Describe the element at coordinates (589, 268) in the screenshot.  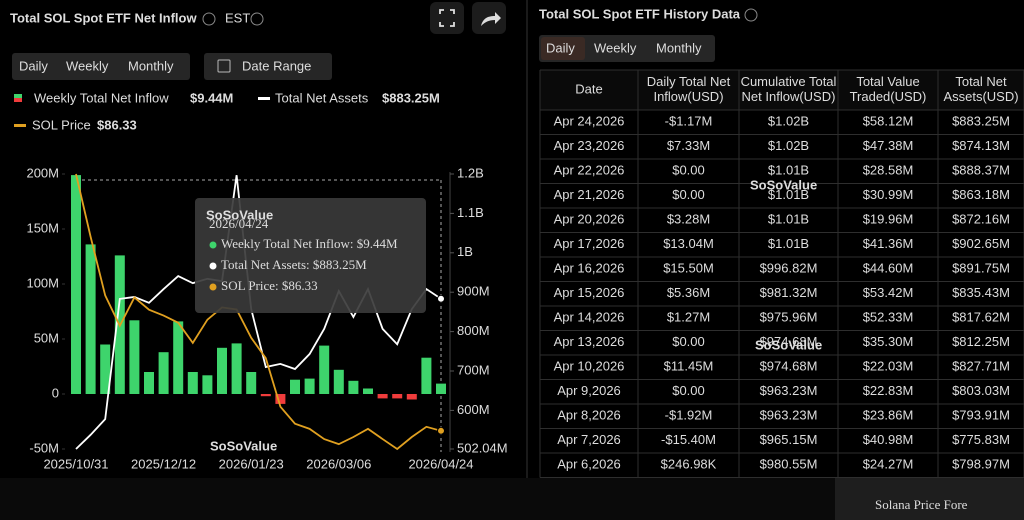
I see `table-cell: Apr 16,2026` at that location.